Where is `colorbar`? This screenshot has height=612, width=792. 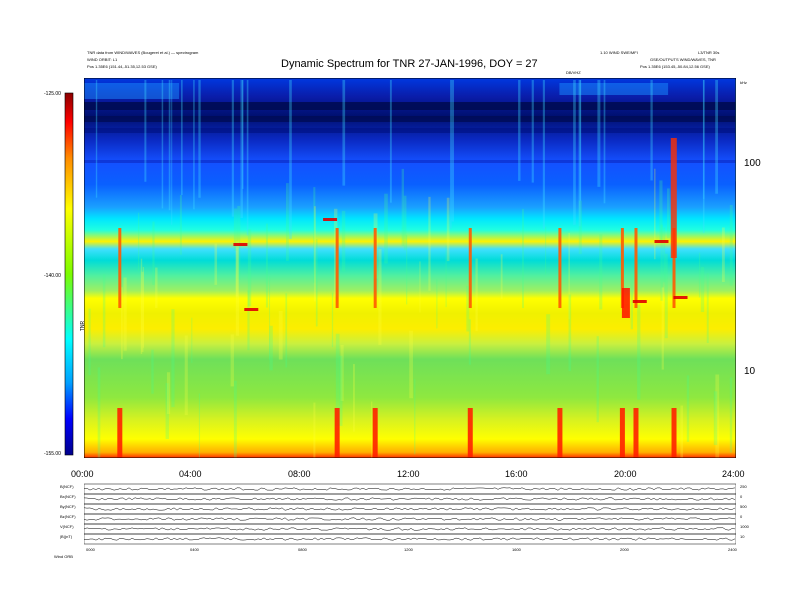 colorbar is located at coordinates (69, 274).